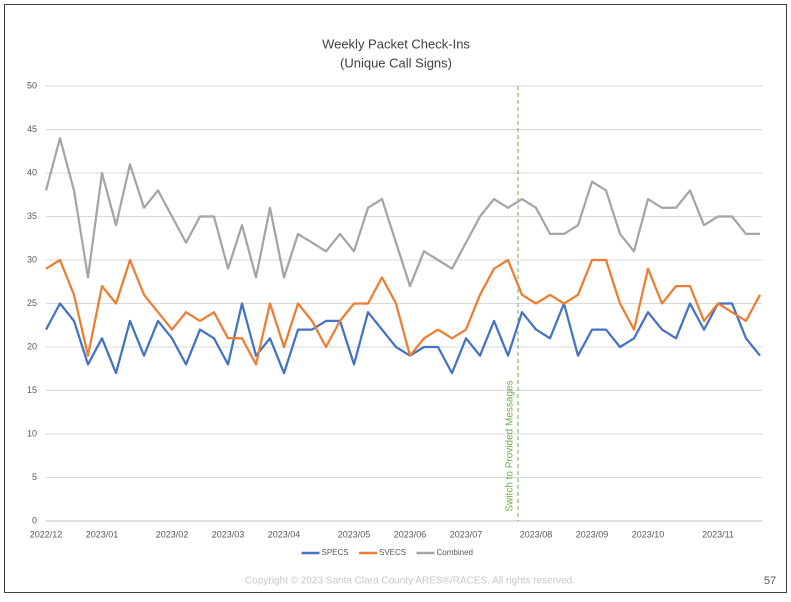  What do you see at coordinates (32, 259) in the screenshot?
I see `y-tick-label: 30` at bounding box center [32, 259].